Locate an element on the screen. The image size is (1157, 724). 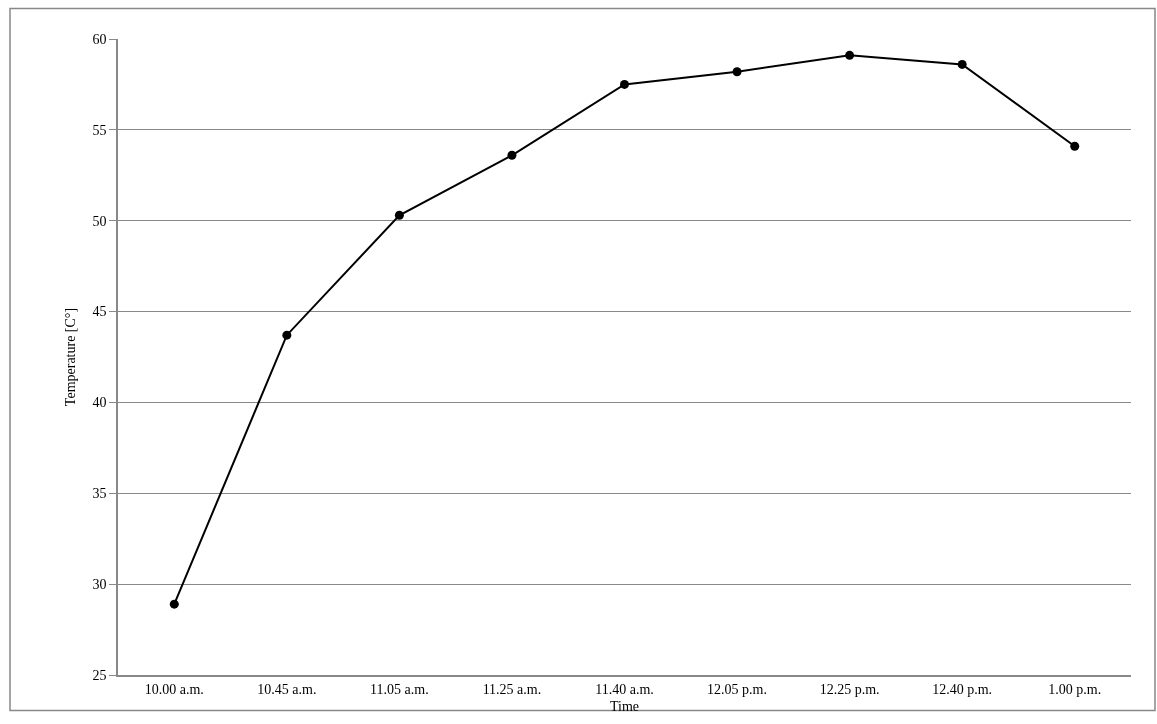
x-tick-label: 12.05 p.m. is located at coordinates (737, 689).